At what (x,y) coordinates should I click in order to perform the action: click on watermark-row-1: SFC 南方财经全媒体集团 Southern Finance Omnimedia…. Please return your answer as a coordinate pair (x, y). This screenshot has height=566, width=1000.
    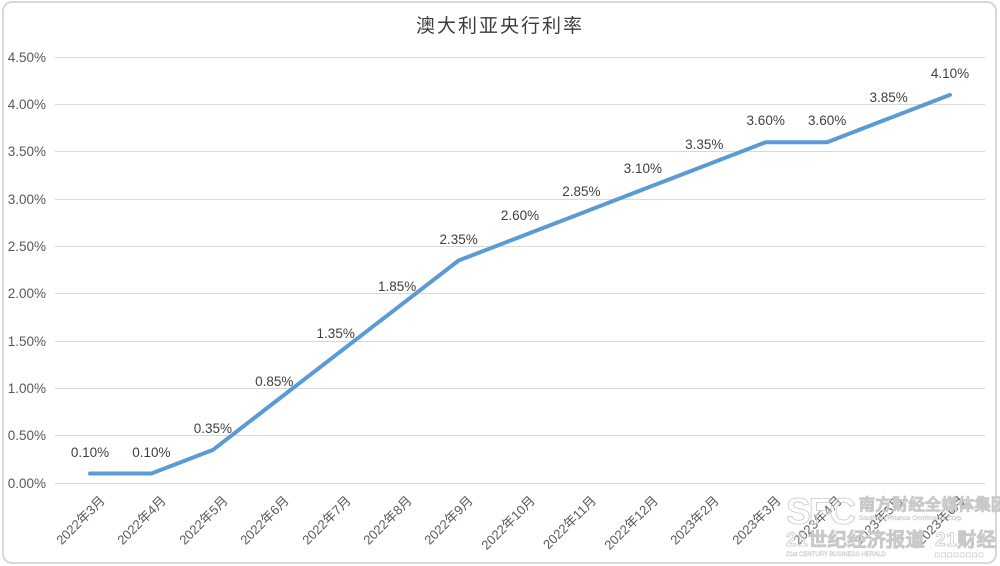
    Looking at the image, I should click on (893, 511).